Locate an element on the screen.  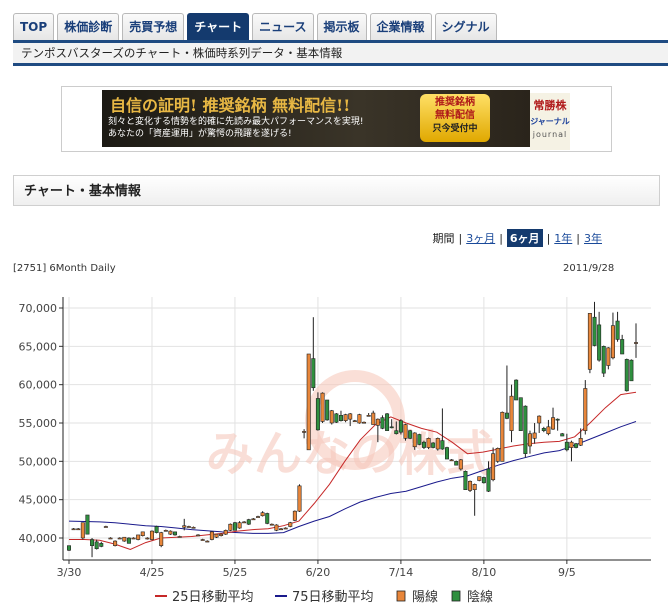
nav-divider is located at coordinates (340, 41).